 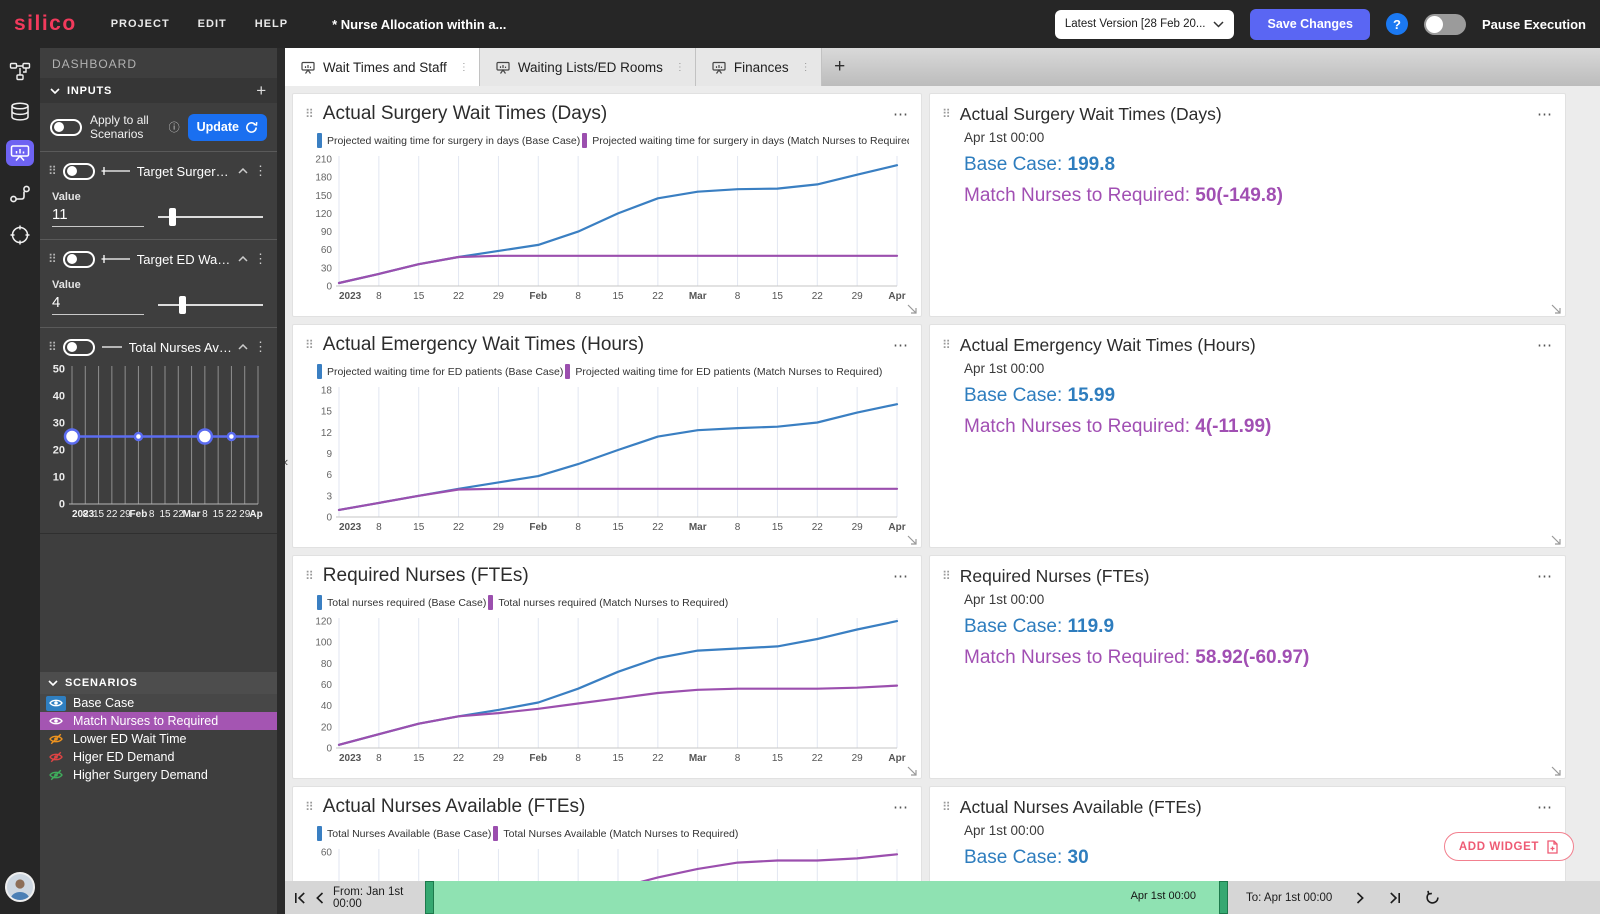 What do you see at coordinates (329, 749) in the screenshot?
I see `svg-text: 0` at bounding box center [329, 749].